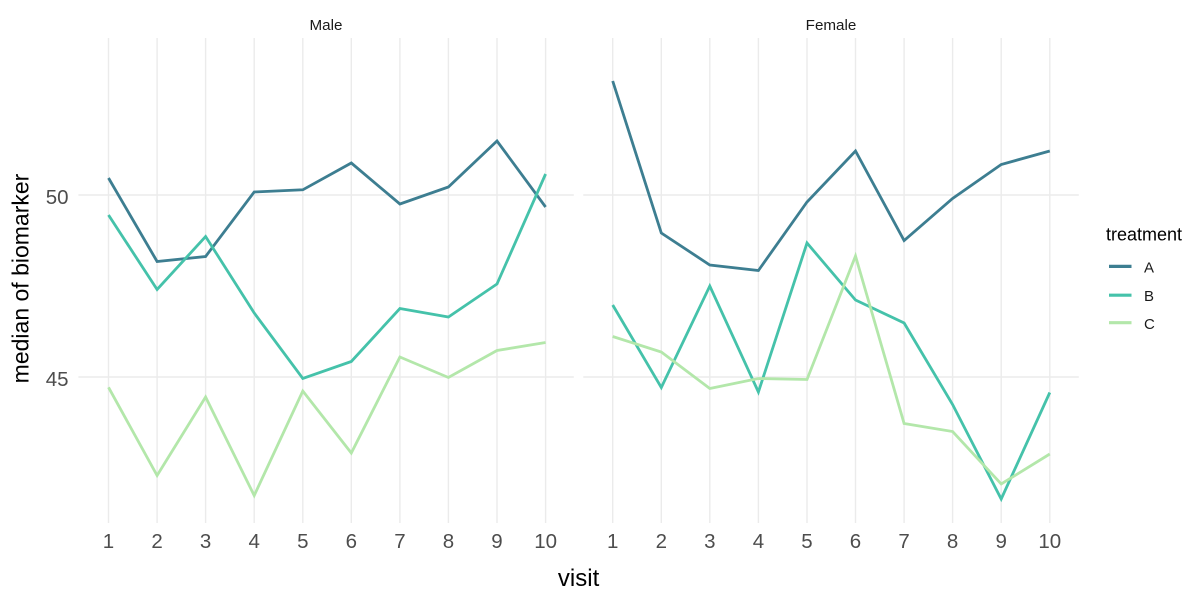  What do you see at coordinates (579, 578) in the screenshot?
I see `svg-text: visit` at bounding box center [579, 578].